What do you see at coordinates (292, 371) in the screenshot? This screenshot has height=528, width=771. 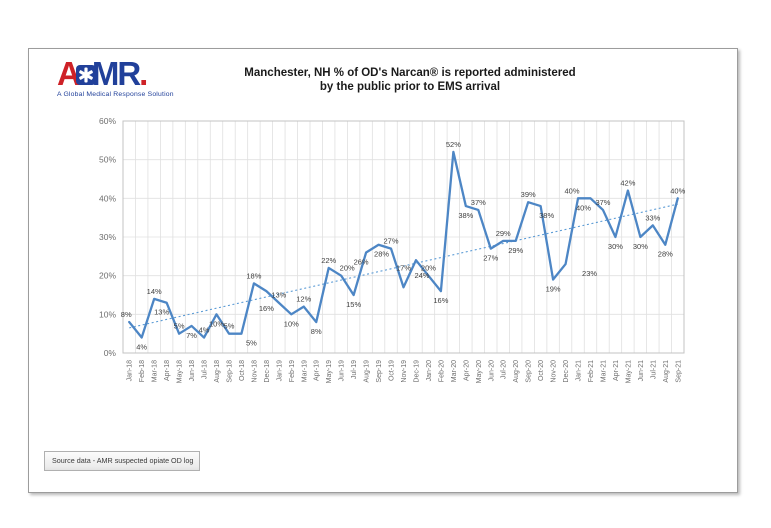 I see `svg-text: Feb-19` at bounding box center [292, 371].